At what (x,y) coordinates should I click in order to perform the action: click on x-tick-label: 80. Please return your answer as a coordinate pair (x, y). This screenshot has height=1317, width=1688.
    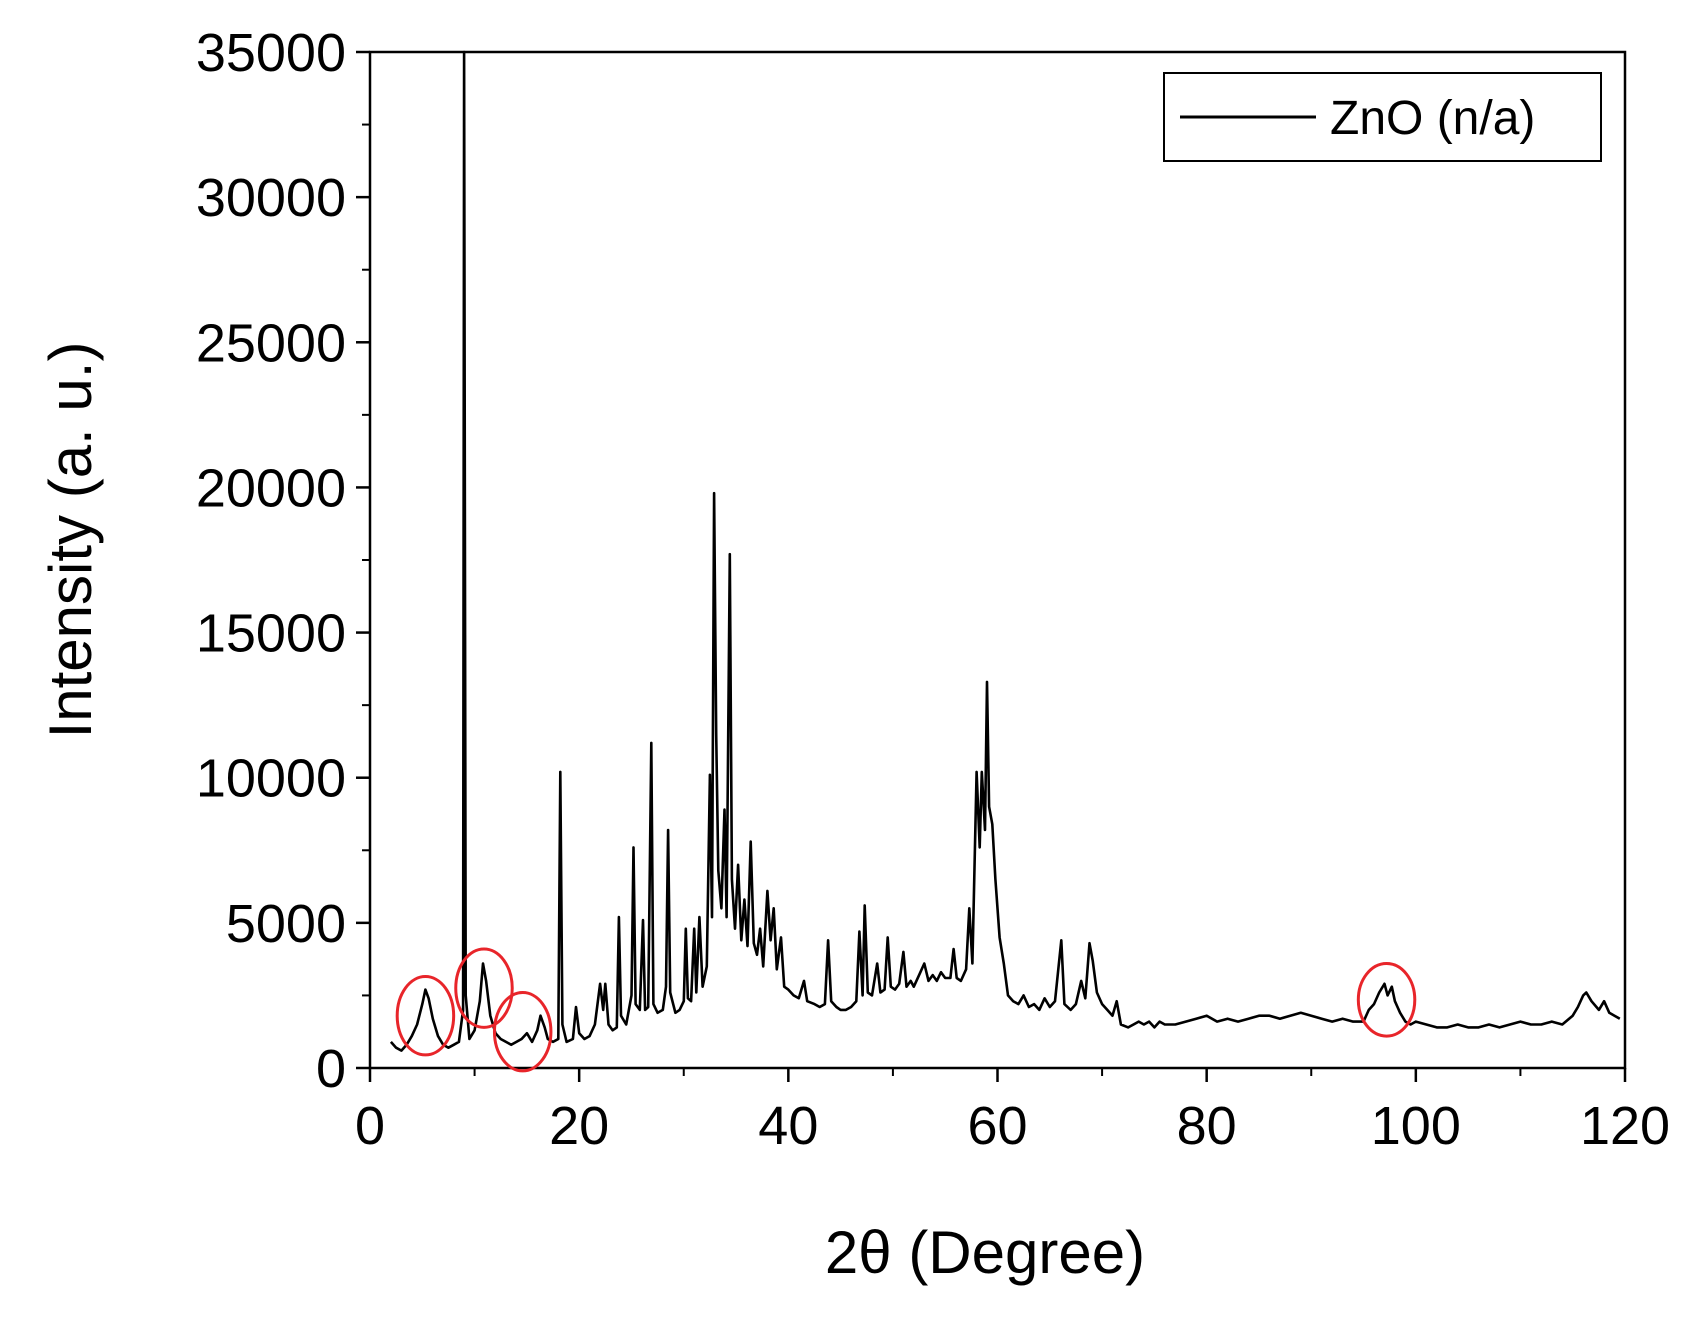
    Looking at the image, I should click on (1207, 1126).